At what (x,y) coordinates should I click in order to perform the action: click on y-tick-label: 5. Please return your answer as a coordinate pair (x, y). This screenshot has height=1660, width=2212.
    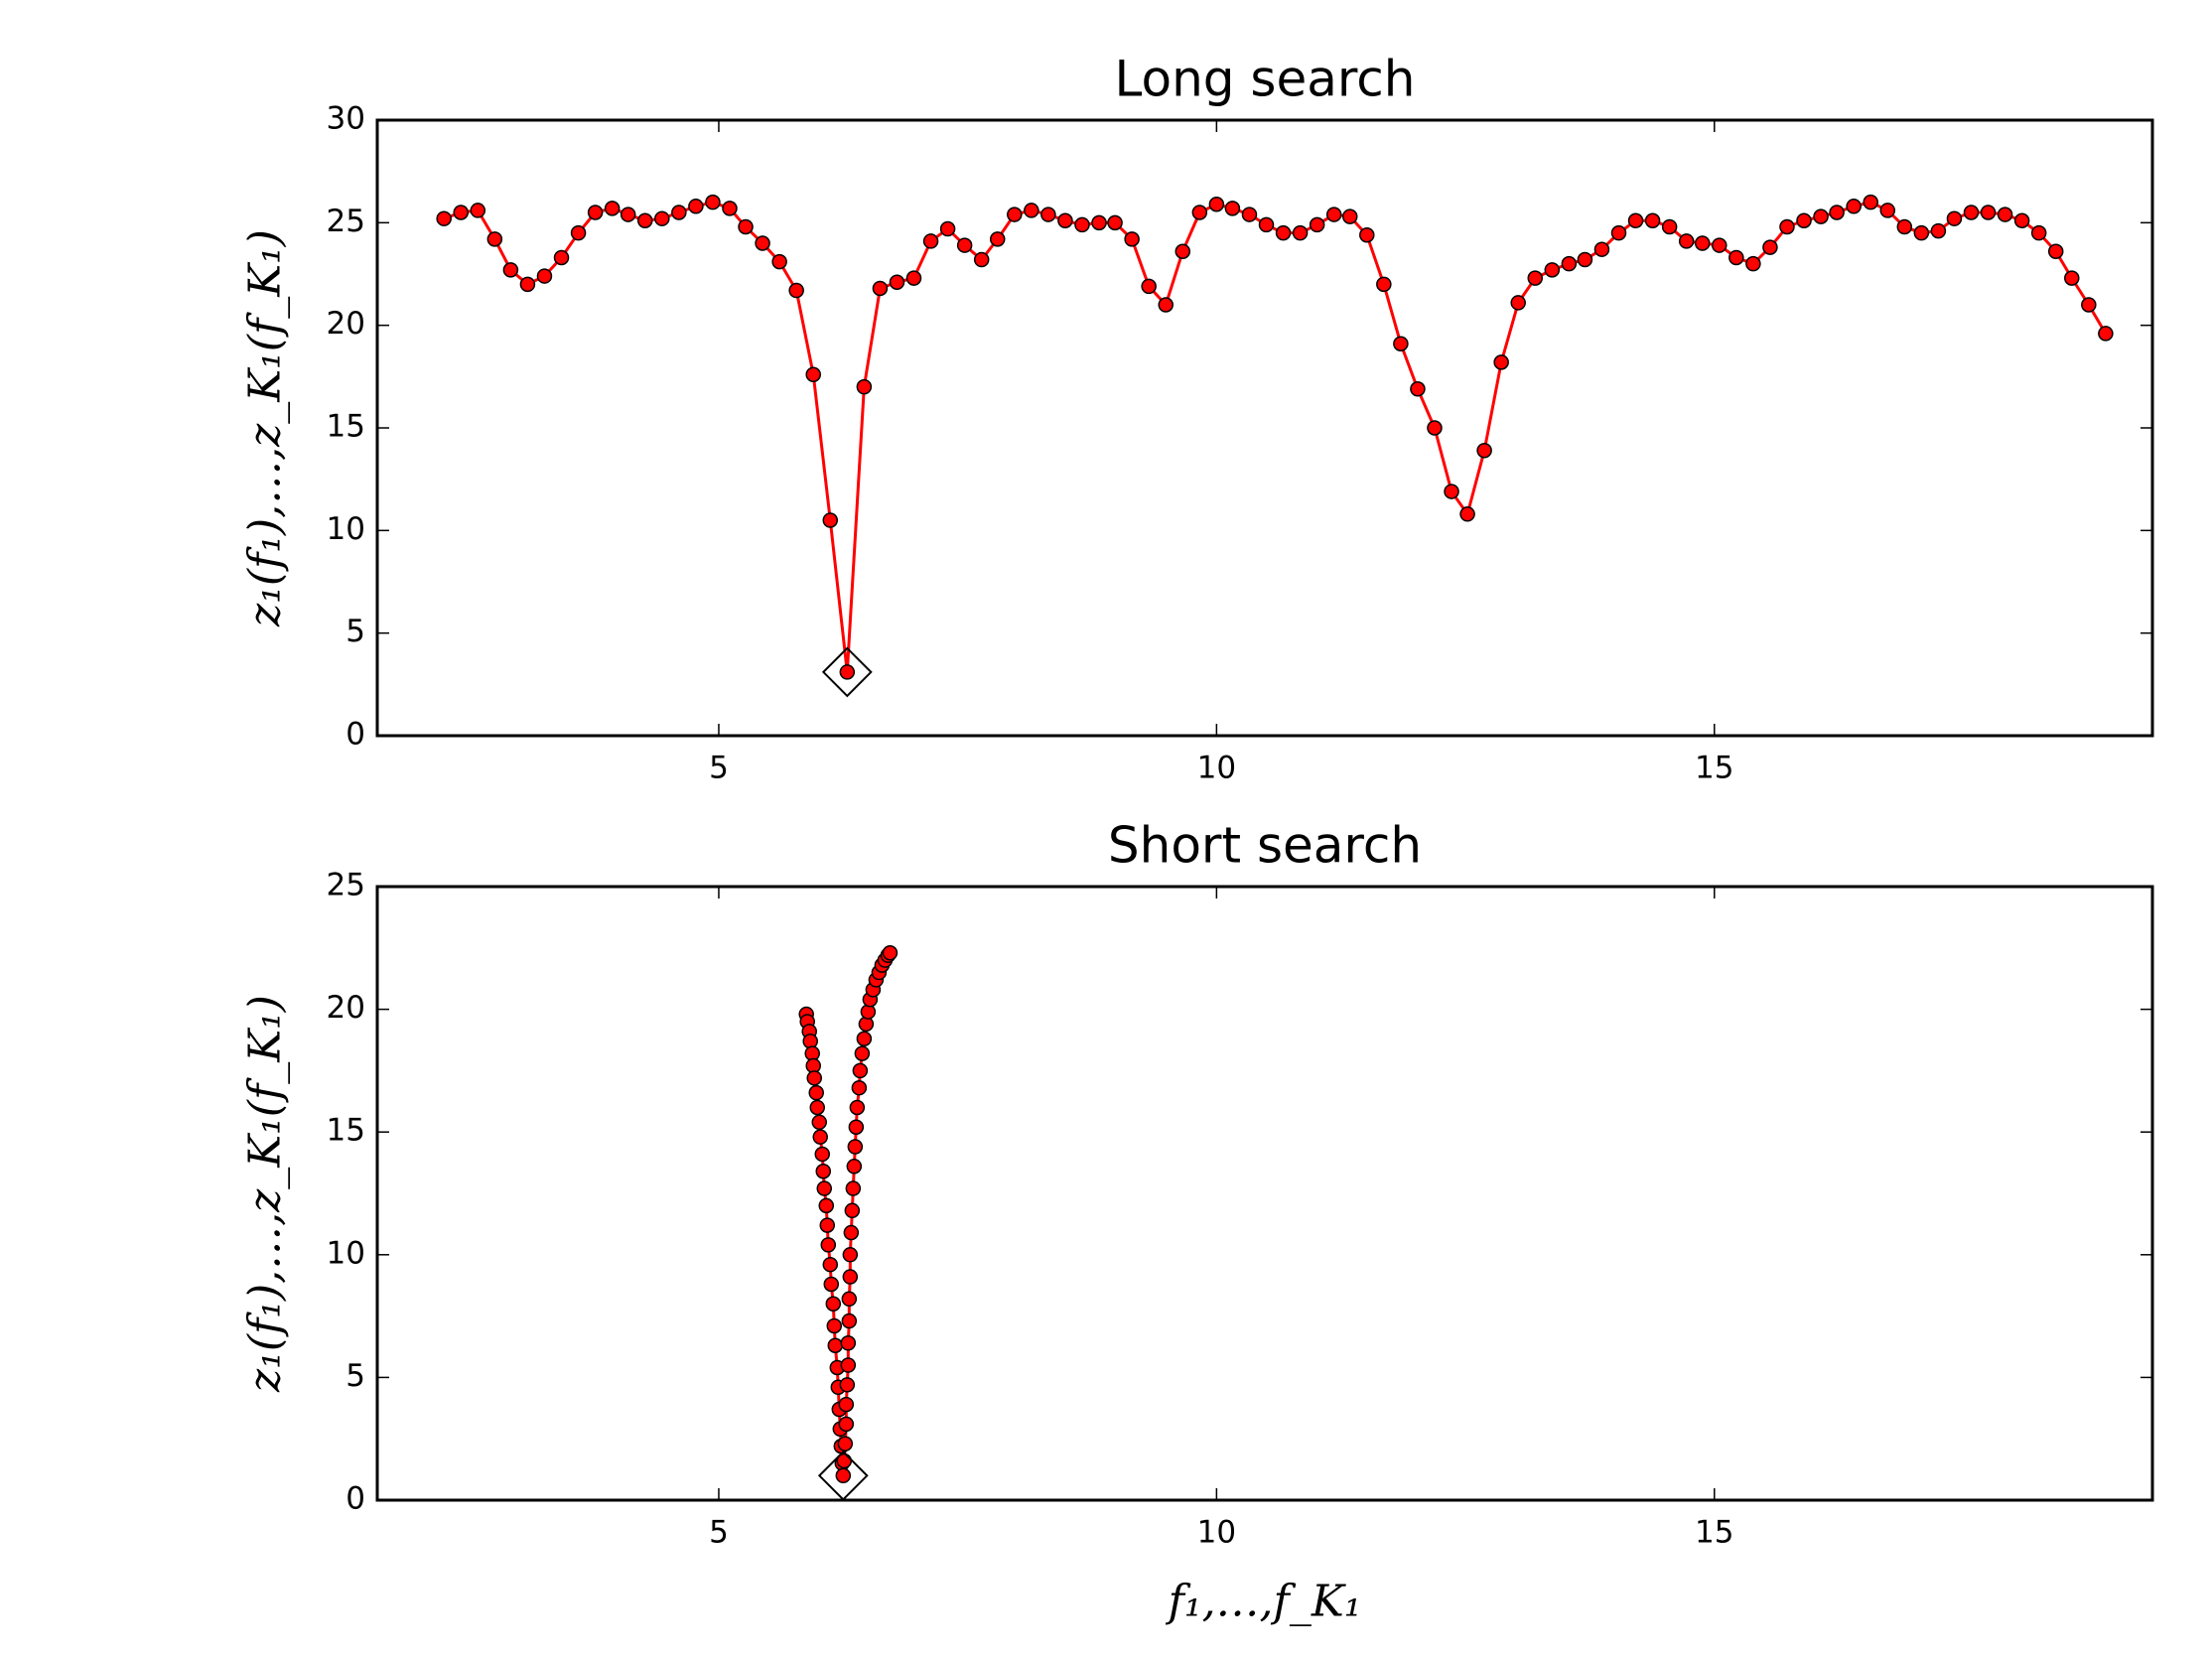
    Looking at the image, I should click on (355, 1376).